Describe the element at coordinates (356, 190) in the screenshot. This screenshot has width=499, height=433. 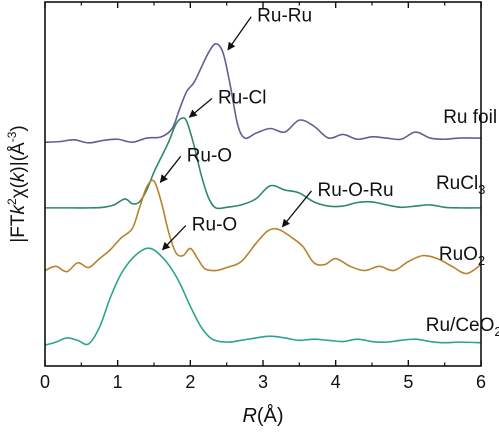
I see `annotation-label-4: Ru-O-Ru` at that location.